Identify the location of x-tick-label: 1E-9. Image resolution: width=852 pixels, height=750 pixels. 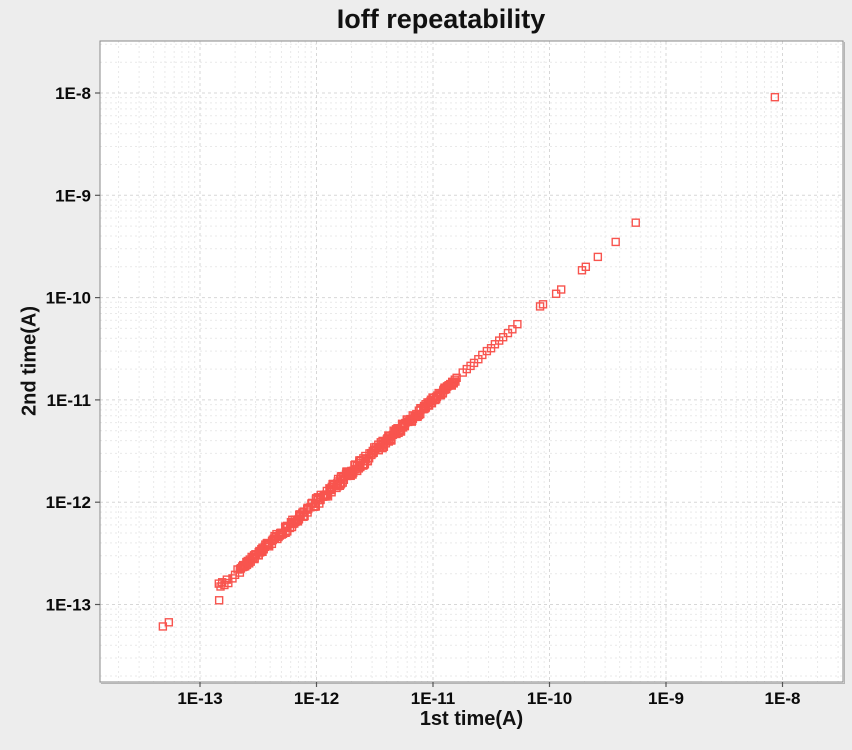
(666, 698).